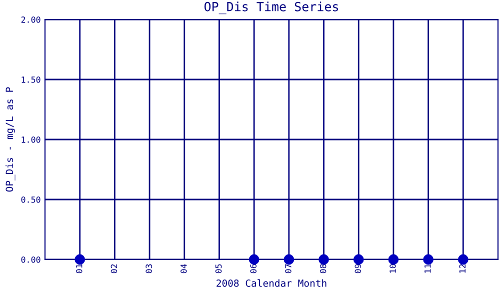 The height and width of the screenshot is (300, 500). Describe the element at coordinates (271, 283) in the screenshot. I see `x-axis-title: 2008 Calendar Month` at that location.